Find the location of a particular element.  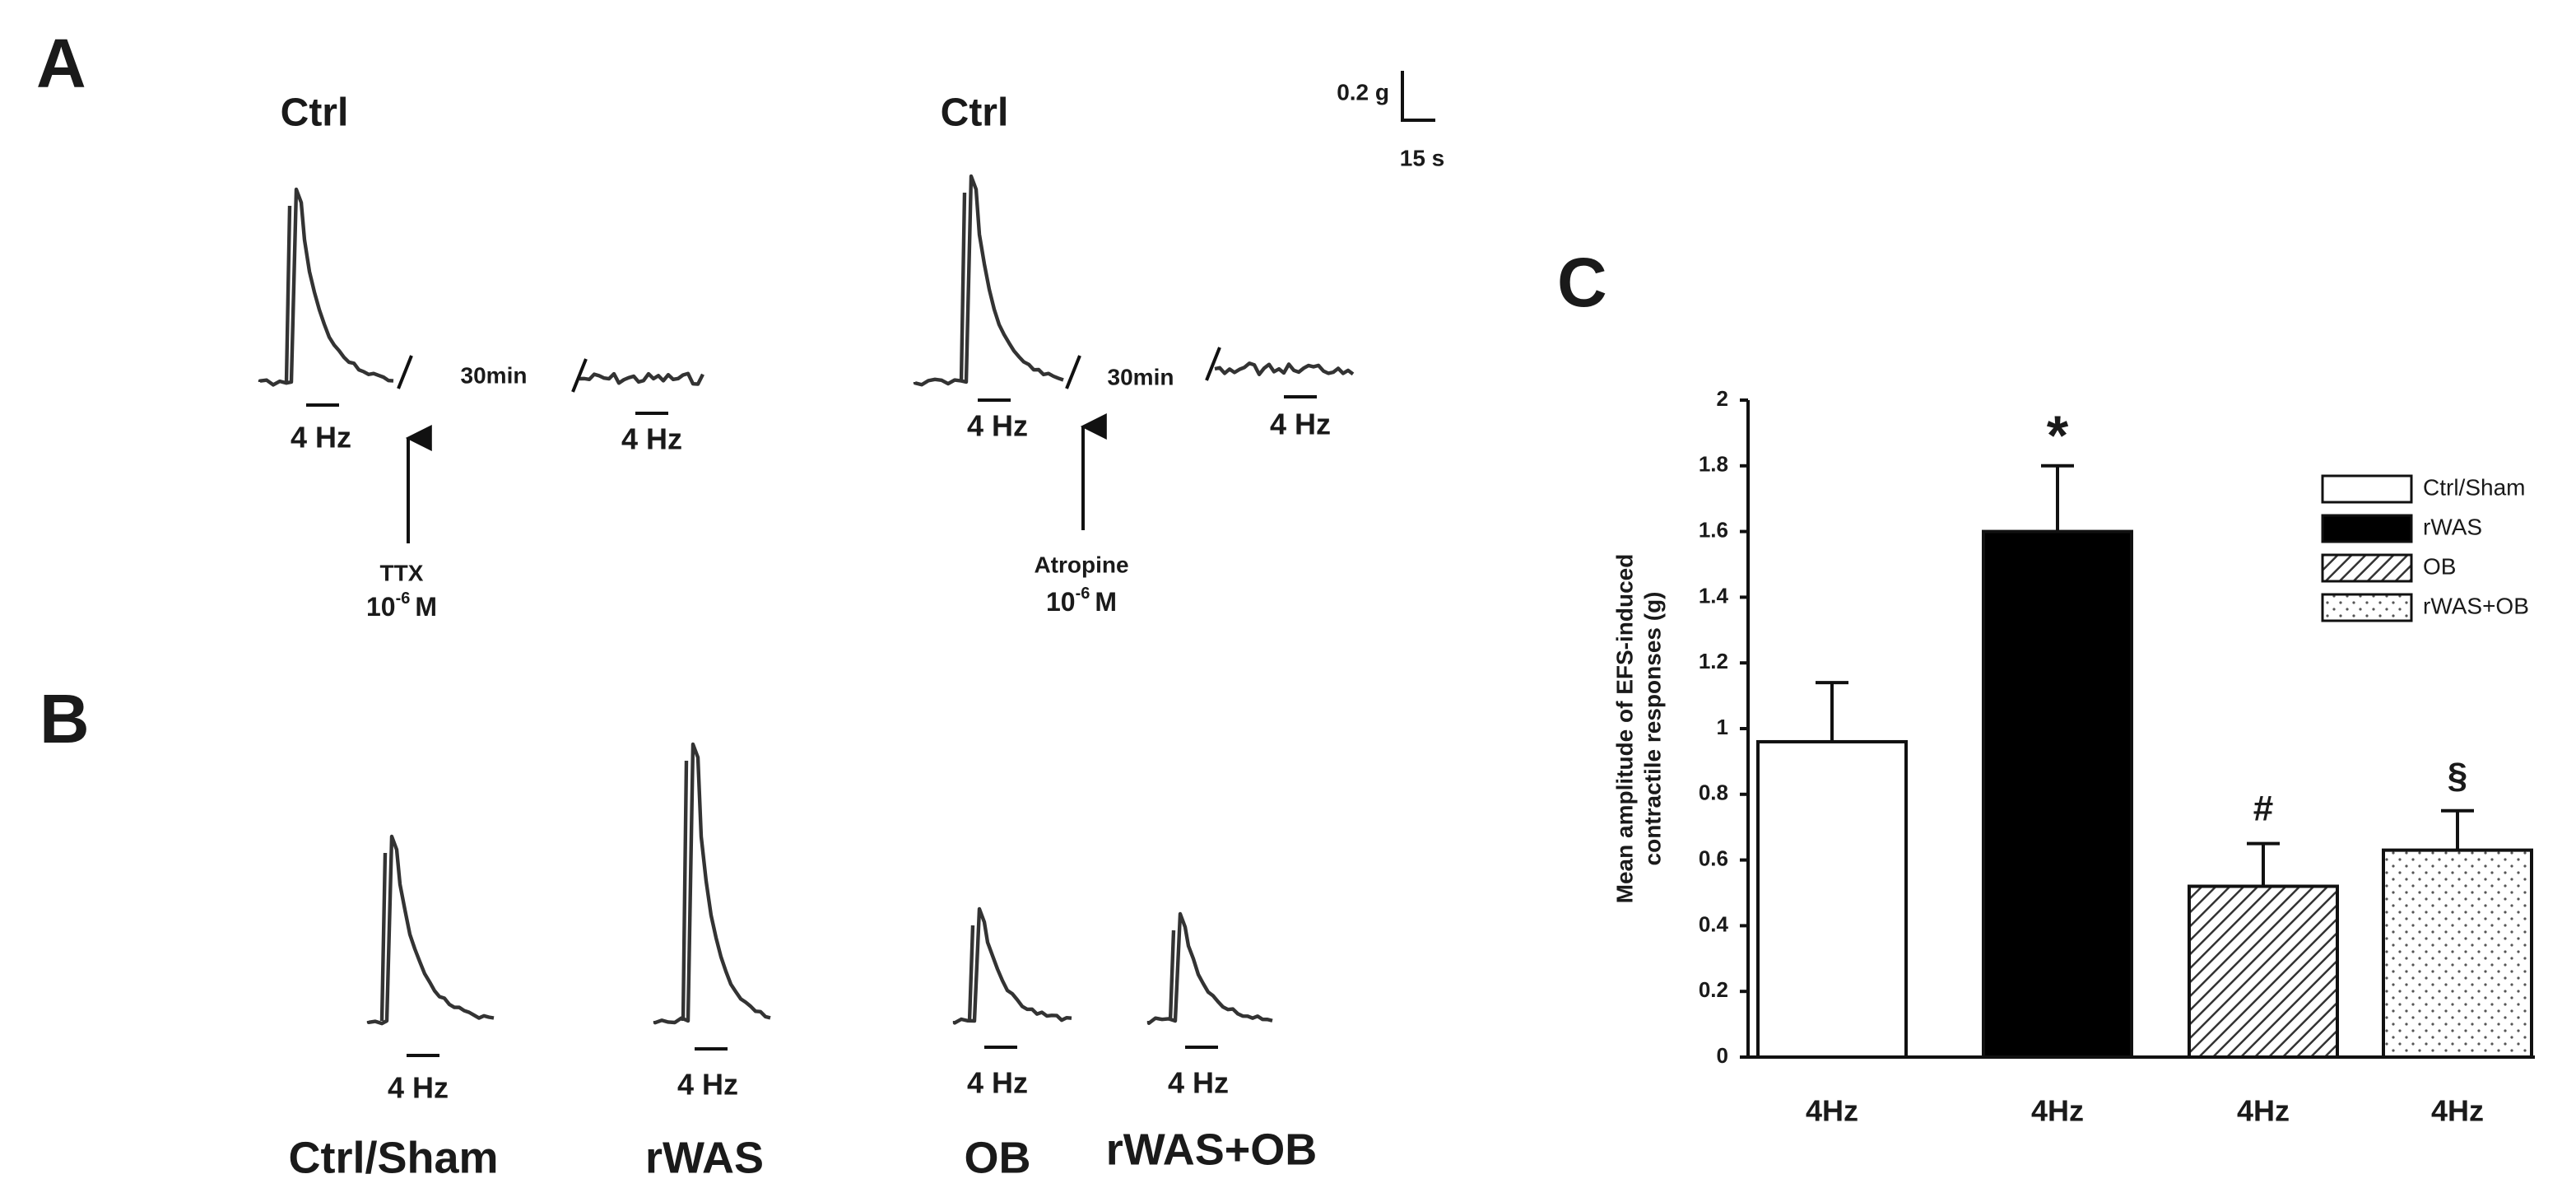

scale-bar is located at coordinates (1418, 96).